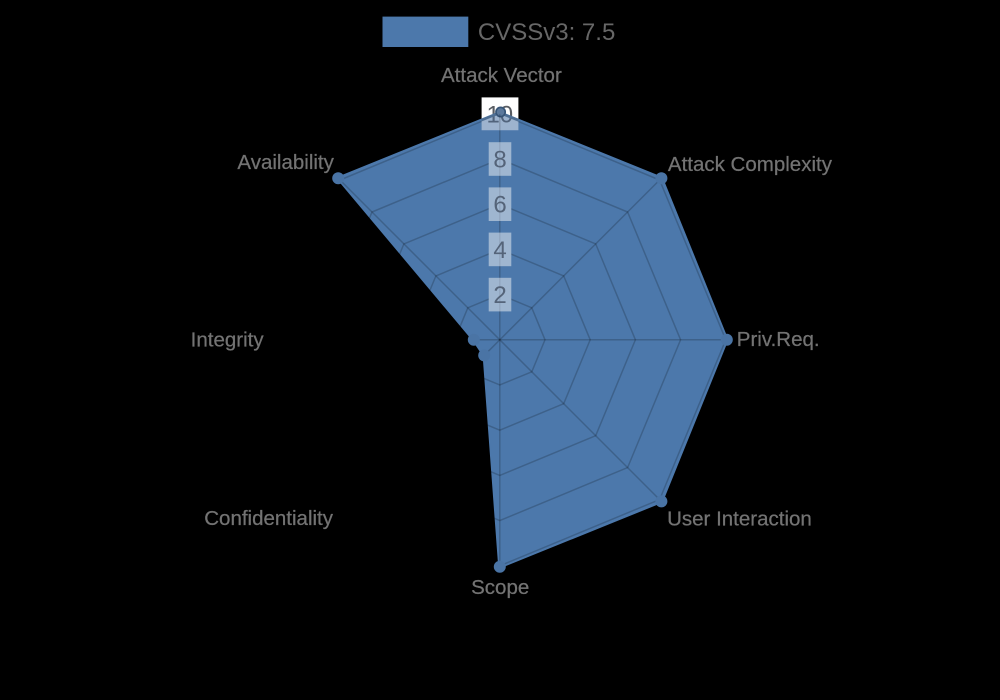  Describe the element at coordinates (546, 32) in the screenshot. I see `svg-text: CVSSv3: 7.5` at that location.